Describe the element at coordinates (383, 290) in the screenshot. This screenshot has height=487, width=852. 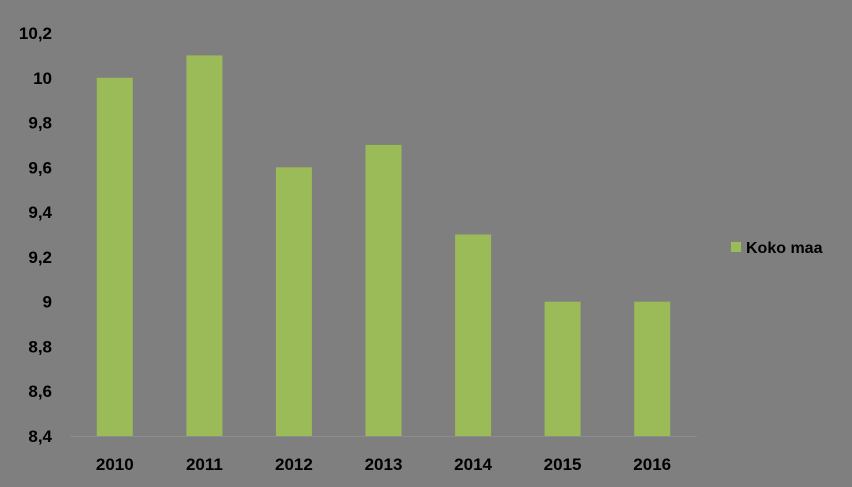
I see `bar-2013` at that location.